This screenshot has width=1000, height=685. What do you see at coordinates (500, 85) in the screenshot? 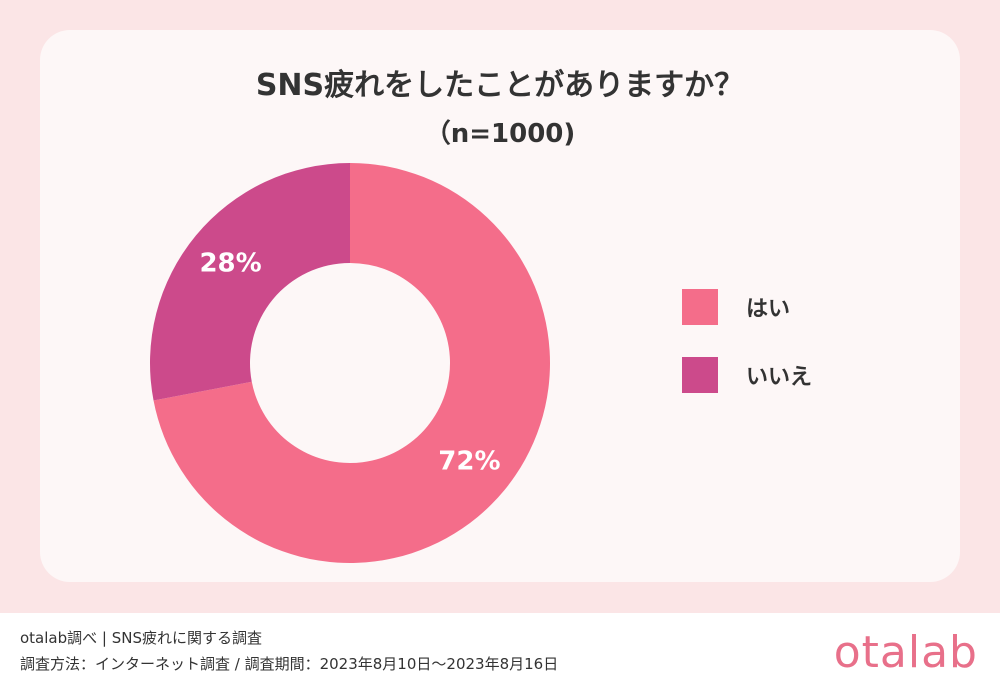
I see `chart-title: SNS疲れをしたことがありますか？` at bounding box center [500, 85].